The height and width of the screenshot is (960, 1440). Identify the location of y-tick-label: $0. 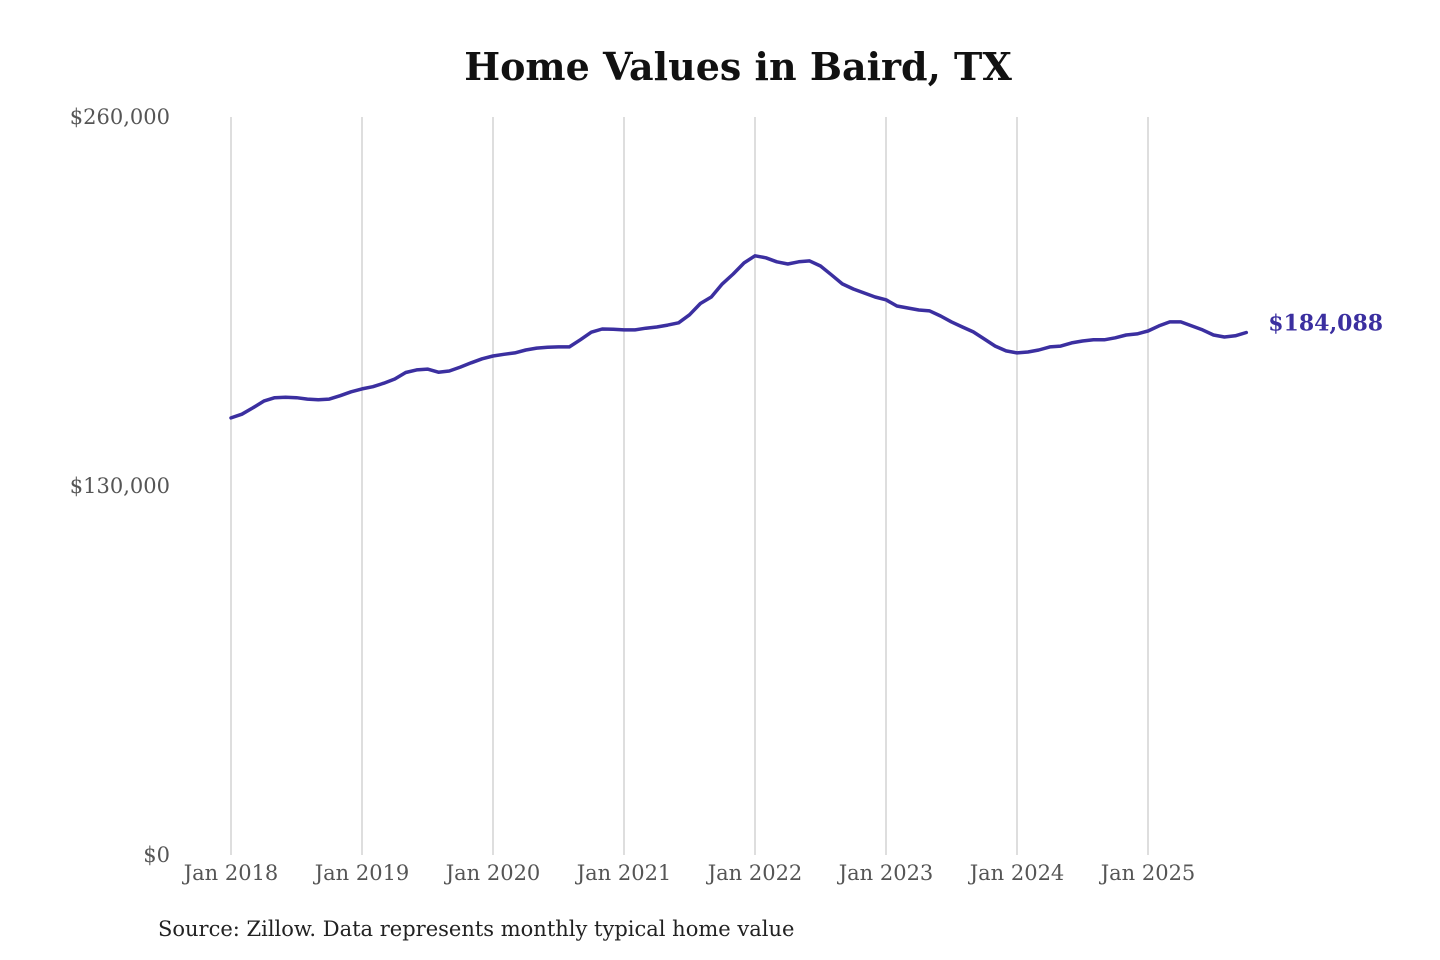
(156, 855).